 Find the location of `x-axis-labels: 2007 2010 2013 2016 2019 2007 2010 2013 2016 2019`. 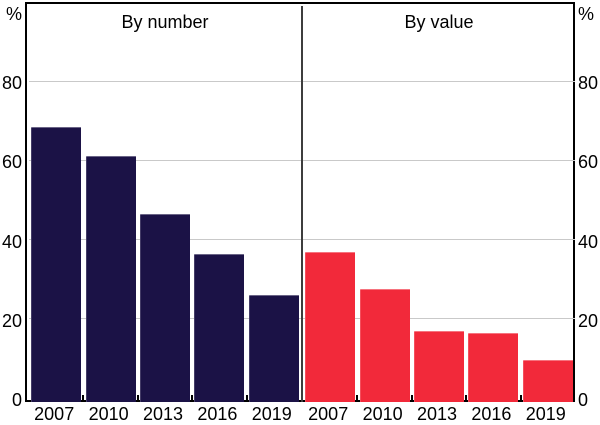

x-axis-labels: 2007 2010 2013 2016 2019 2007 2010 2013 2016 2019 is located at coordinates (300, 414).